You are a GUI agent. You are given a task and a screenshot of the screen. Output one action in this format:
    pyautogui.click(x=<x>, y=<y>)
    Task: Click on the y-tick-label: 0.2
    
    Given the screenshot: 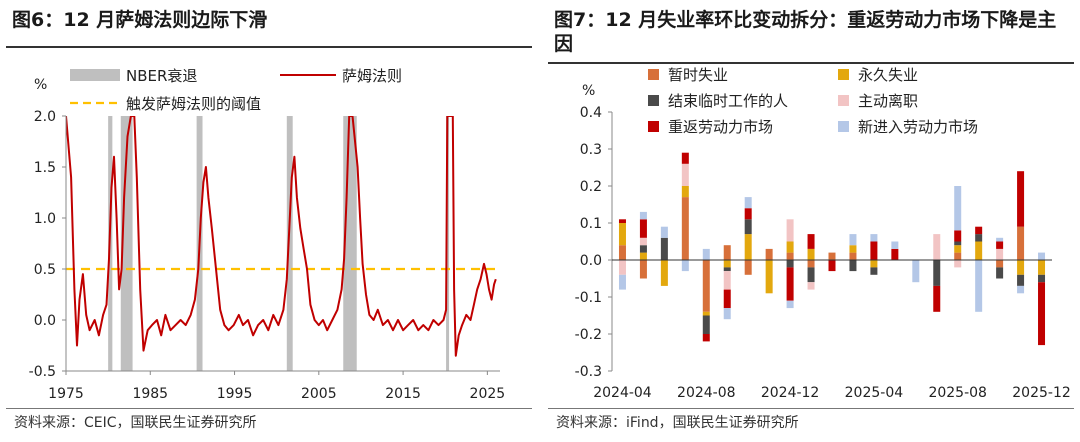 What is the action you would take?
    pyautogui.click(x=591, y=187)
    